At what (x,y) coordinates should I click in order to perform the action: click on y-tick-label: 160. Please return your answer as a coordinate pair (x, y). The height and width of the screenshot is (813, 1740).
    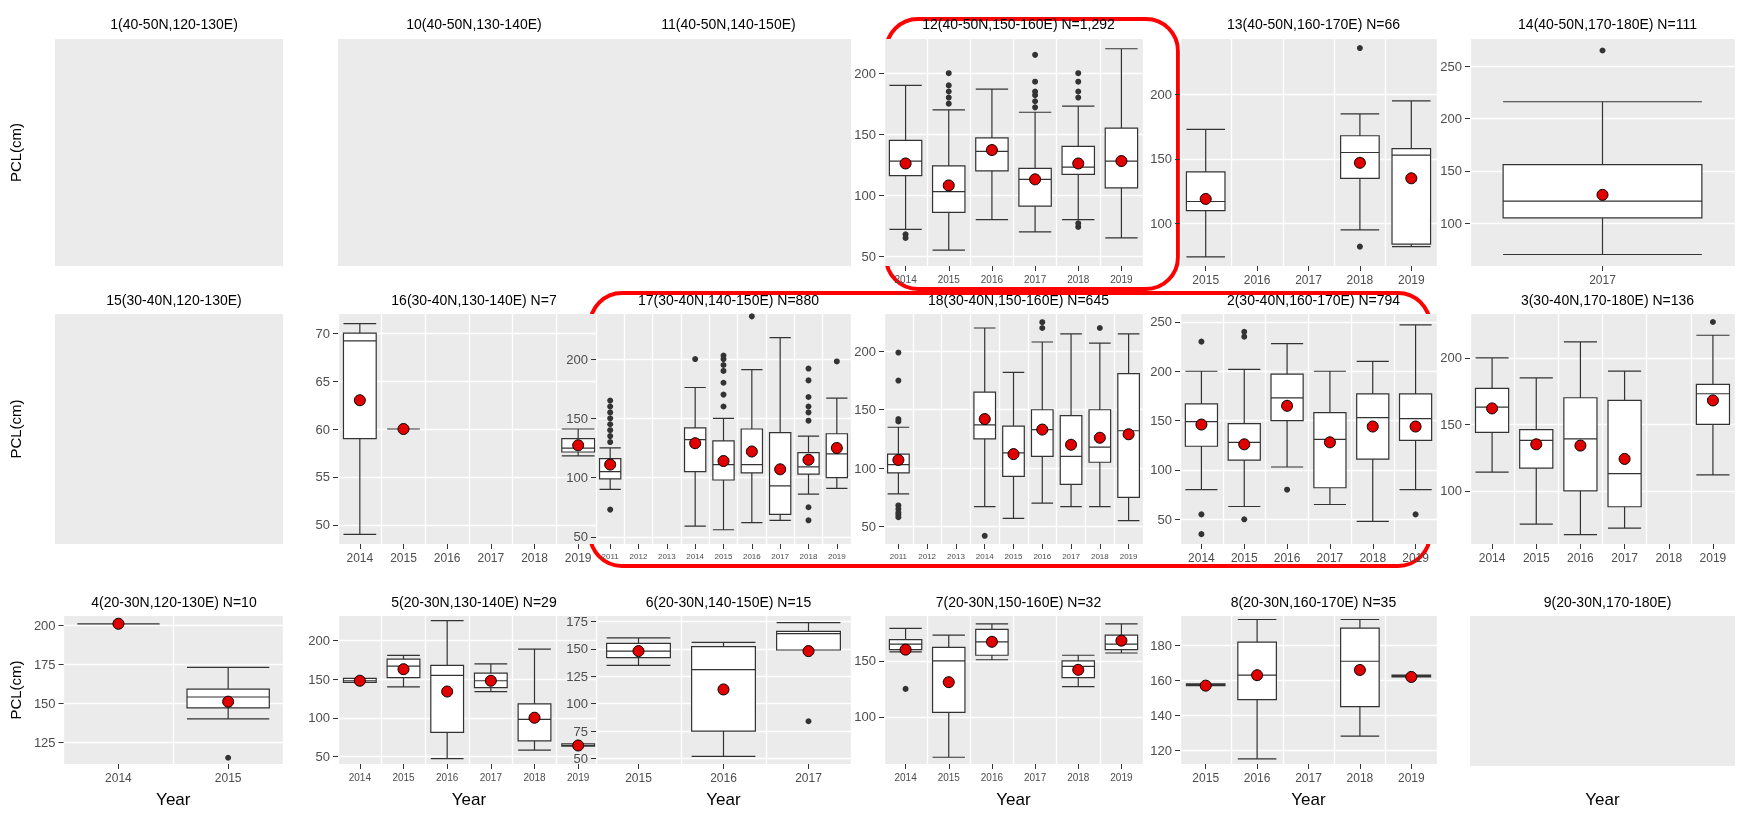
    Looking at the image, I should click on (1161, 680).